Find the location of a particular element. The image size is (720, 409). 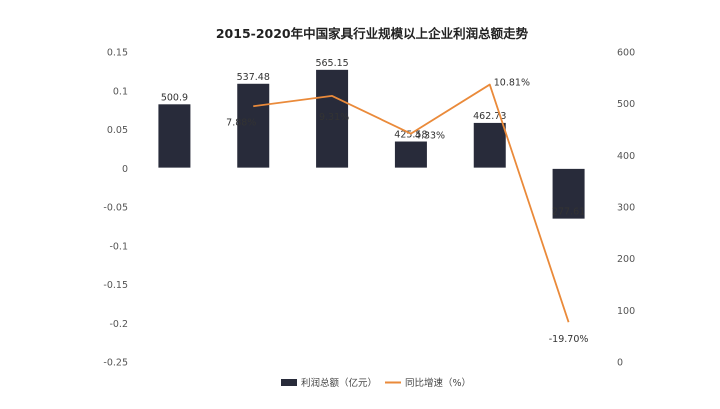

right-tick-label: 100 is located at coordinates (626, 311).